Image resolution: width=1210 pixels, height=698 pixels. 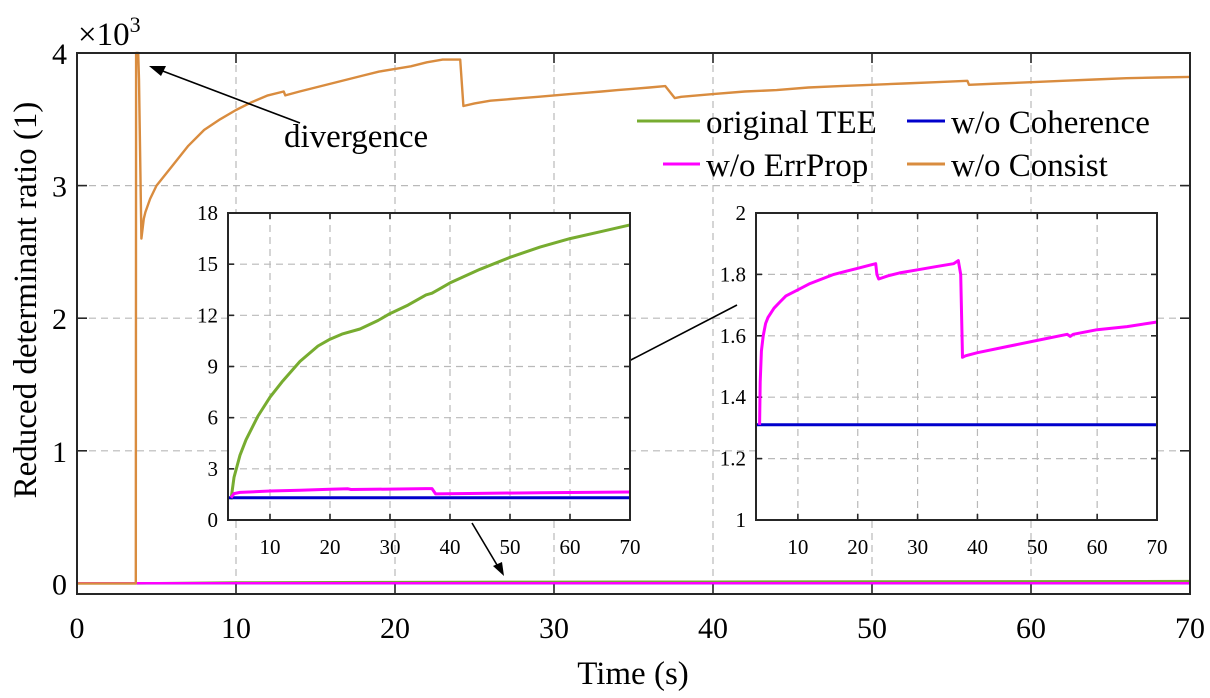 What do you see at coordinates (1050, 123) in the screenshot?
I see `legend-label-wo-coherence: w/o Coherence` at bounding box center [1050, 123].